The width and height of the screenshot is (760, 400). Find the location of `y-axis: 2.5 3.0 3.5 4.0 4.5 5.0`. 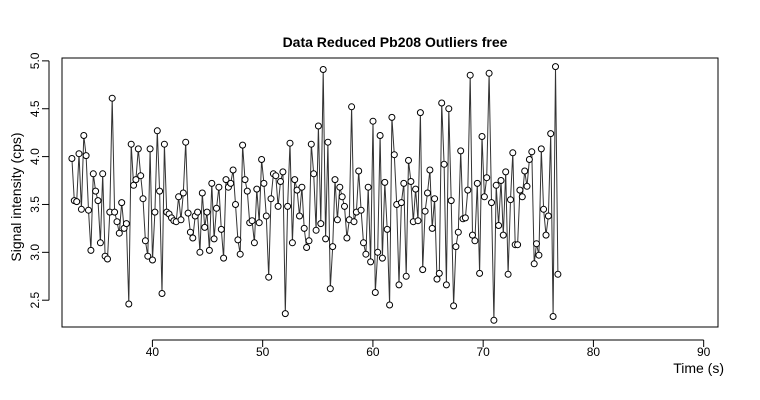

y-axis: 2.5 3.0 3.5 4.0 4.5 5.0 is located at coordinates (39, 180).